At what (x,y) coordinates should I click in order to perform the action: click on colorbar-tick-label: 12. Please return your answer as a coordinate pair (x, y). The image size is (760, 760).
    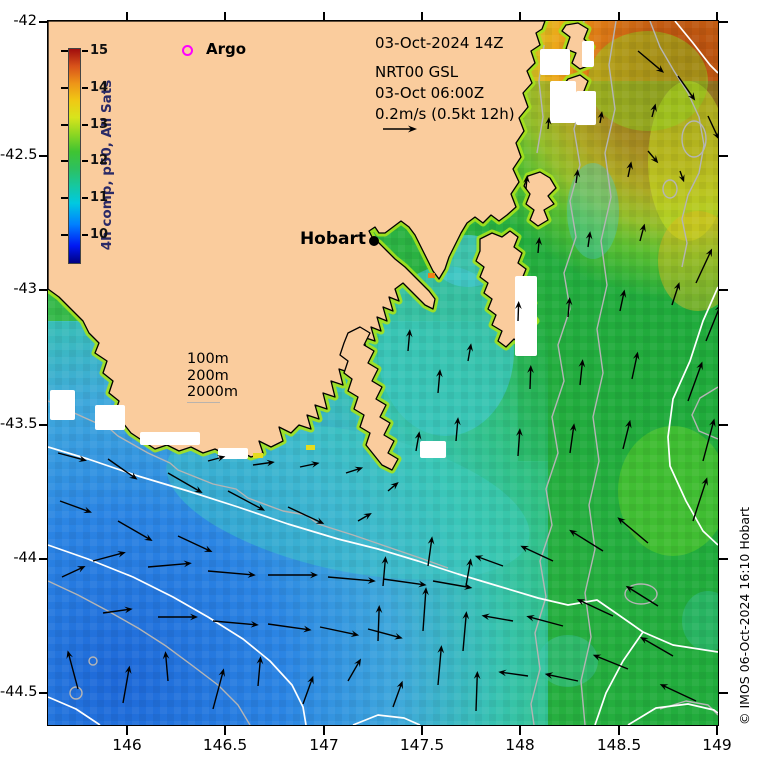
    Looking at the image, I should click on (99, 160).